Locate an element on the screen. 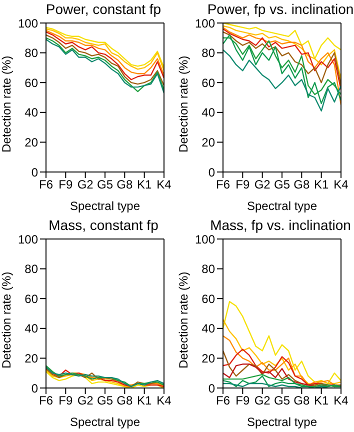 The height and width of the screenshot is (432, 354). chart-title: Mass, constant fp is located at coordinates (104, 225).